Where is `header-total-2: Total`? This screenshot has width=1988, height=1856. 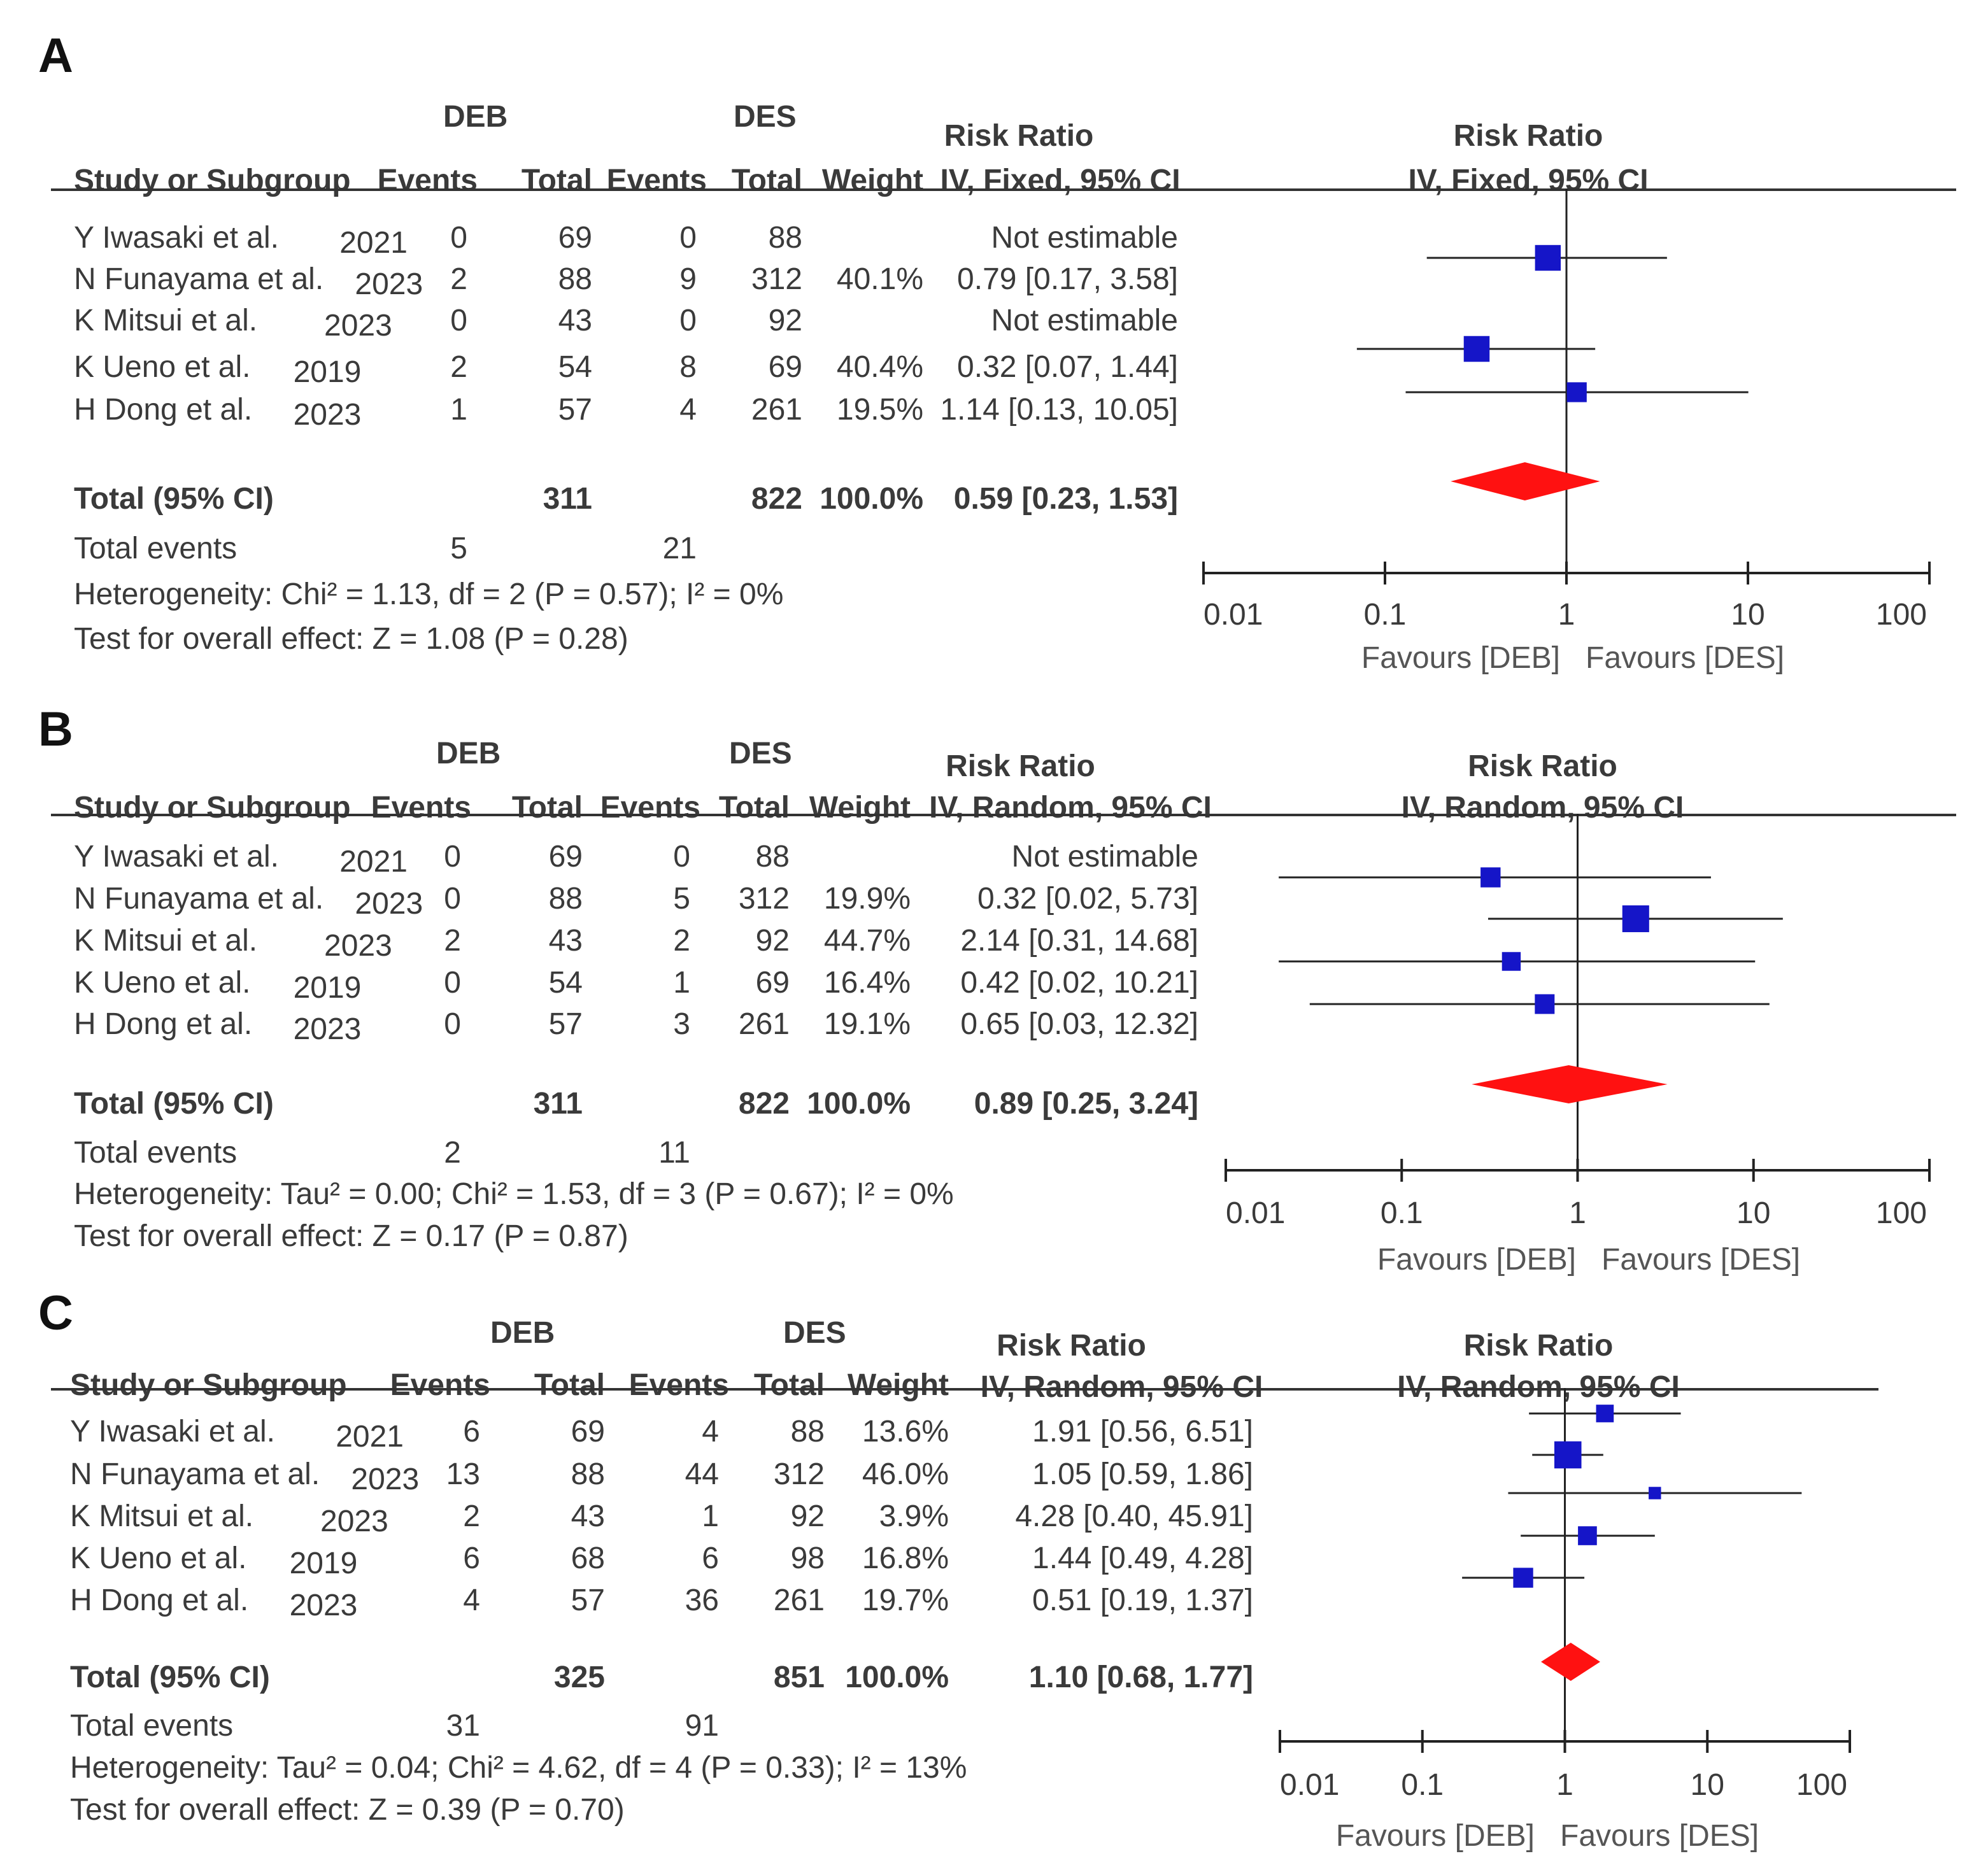 header-total-2: Total is located at coordinates (789, 1385).